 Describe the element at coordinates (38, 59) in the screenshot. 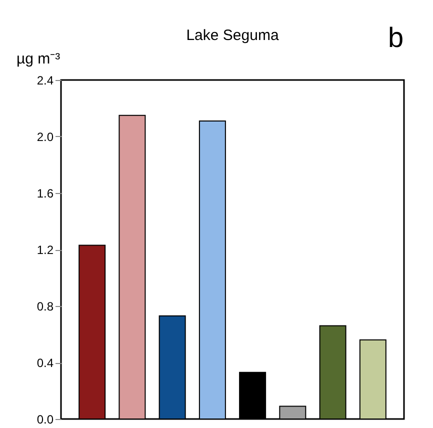

I see `y-axis-title: µg m⁻³` at that location.